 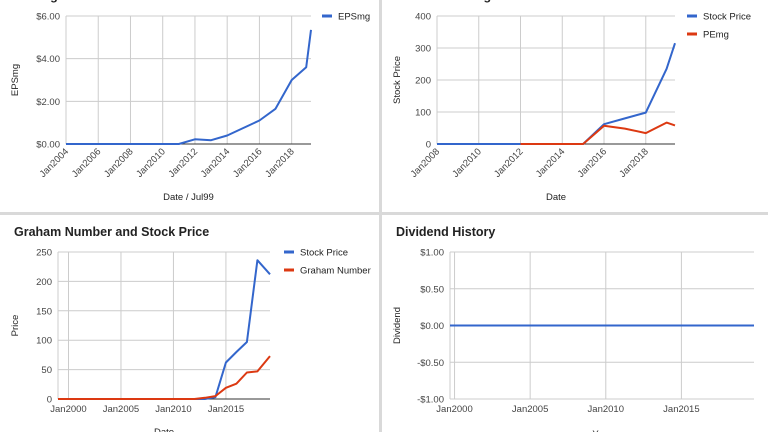 I want to click on series-line-pemg, so click(x=598, y=133).